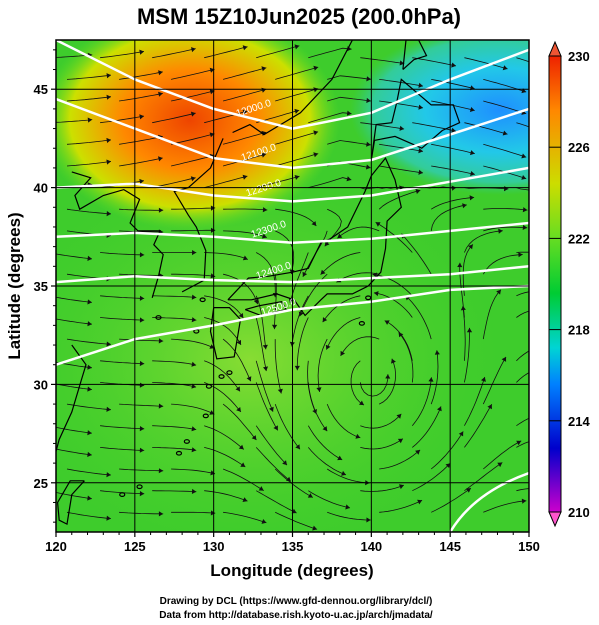 This screenshot has height=625, width=599. I want to click on chart-title: MSM 15Z10Jun2025 (200.0hPa), so click(299, 16).